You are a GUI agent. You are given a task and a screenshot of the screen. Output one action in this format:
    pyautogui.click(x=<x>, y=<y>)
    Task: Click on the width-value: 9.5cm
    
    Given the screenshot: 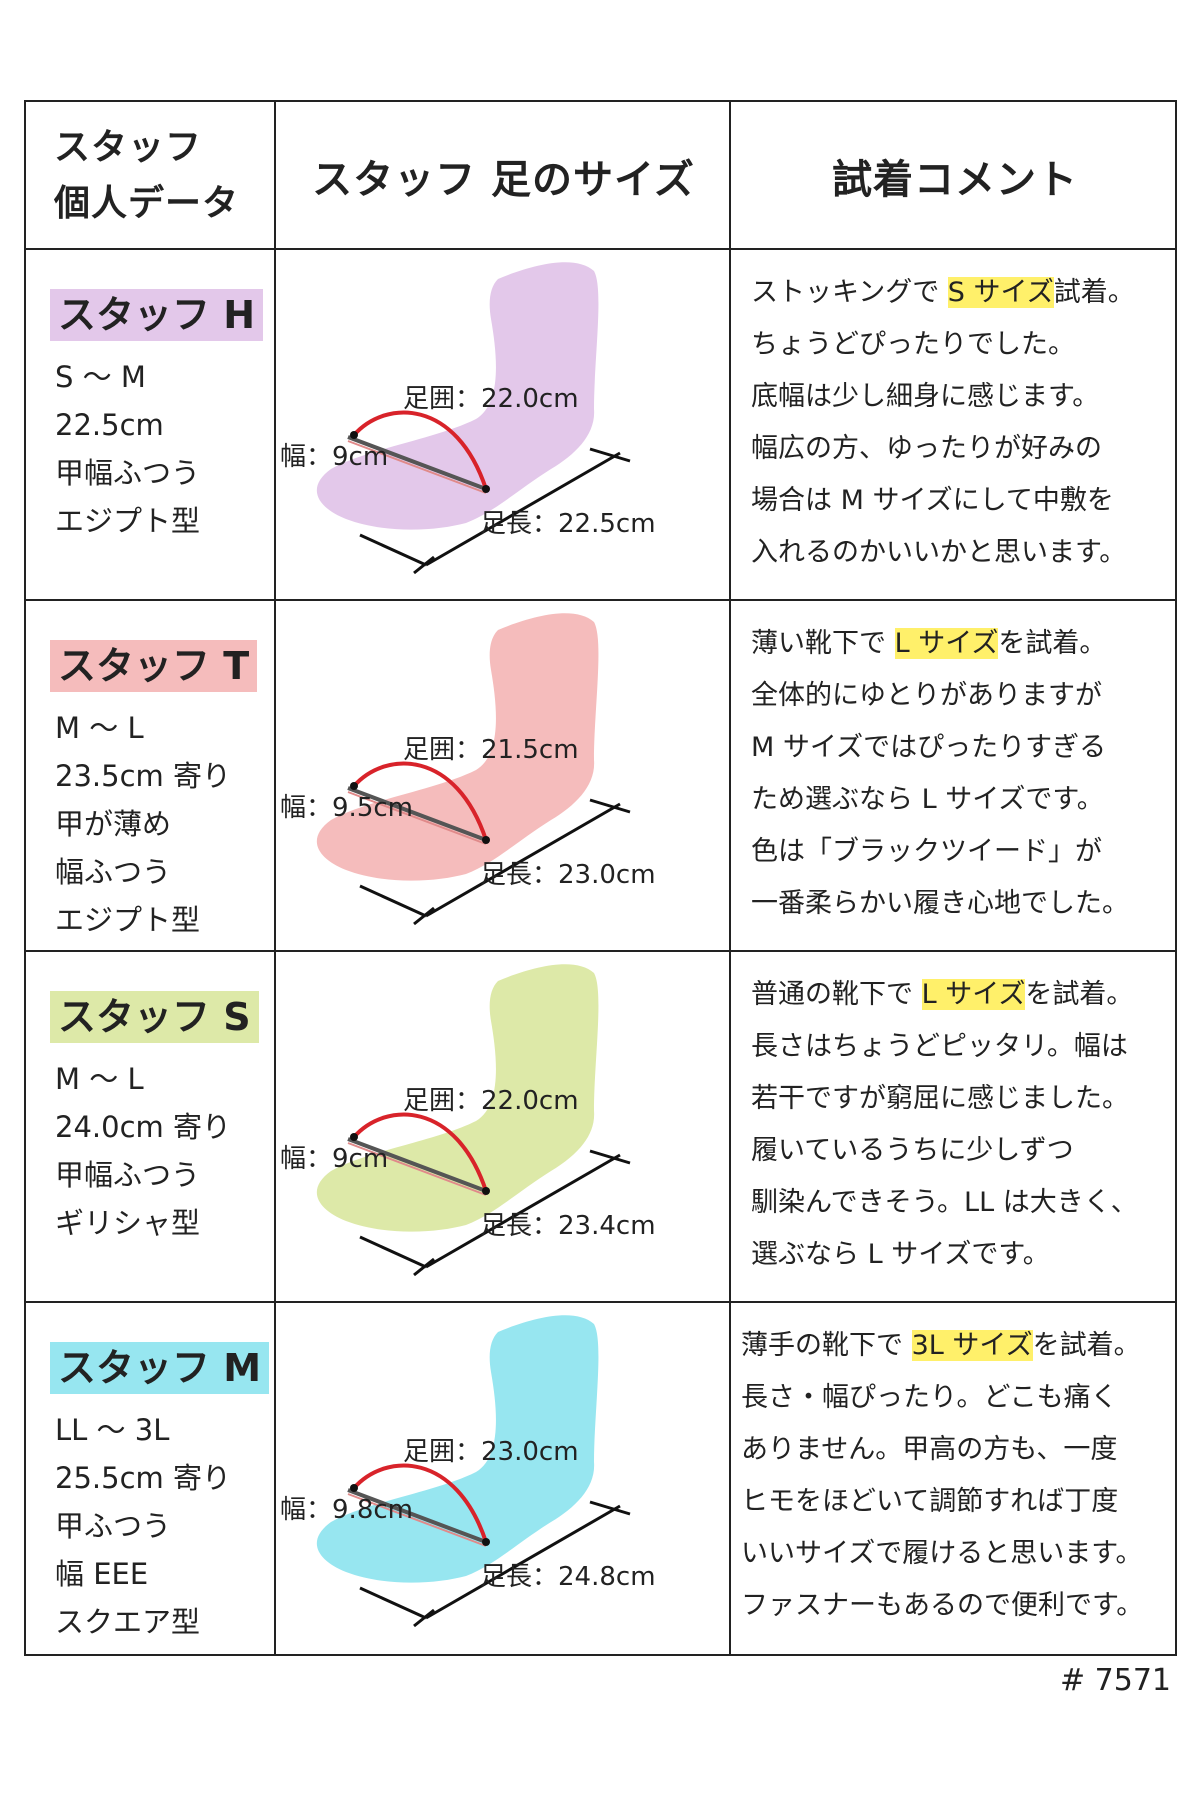 What is the action you would take?
    pyautogui.click(x=372, y=808)
    